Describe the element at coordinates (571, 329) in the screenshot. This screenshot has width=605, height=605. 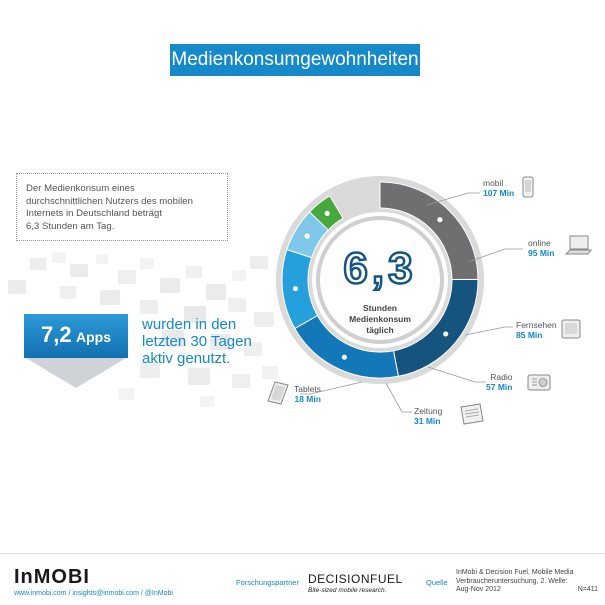
I see `tv-icon` at that location.